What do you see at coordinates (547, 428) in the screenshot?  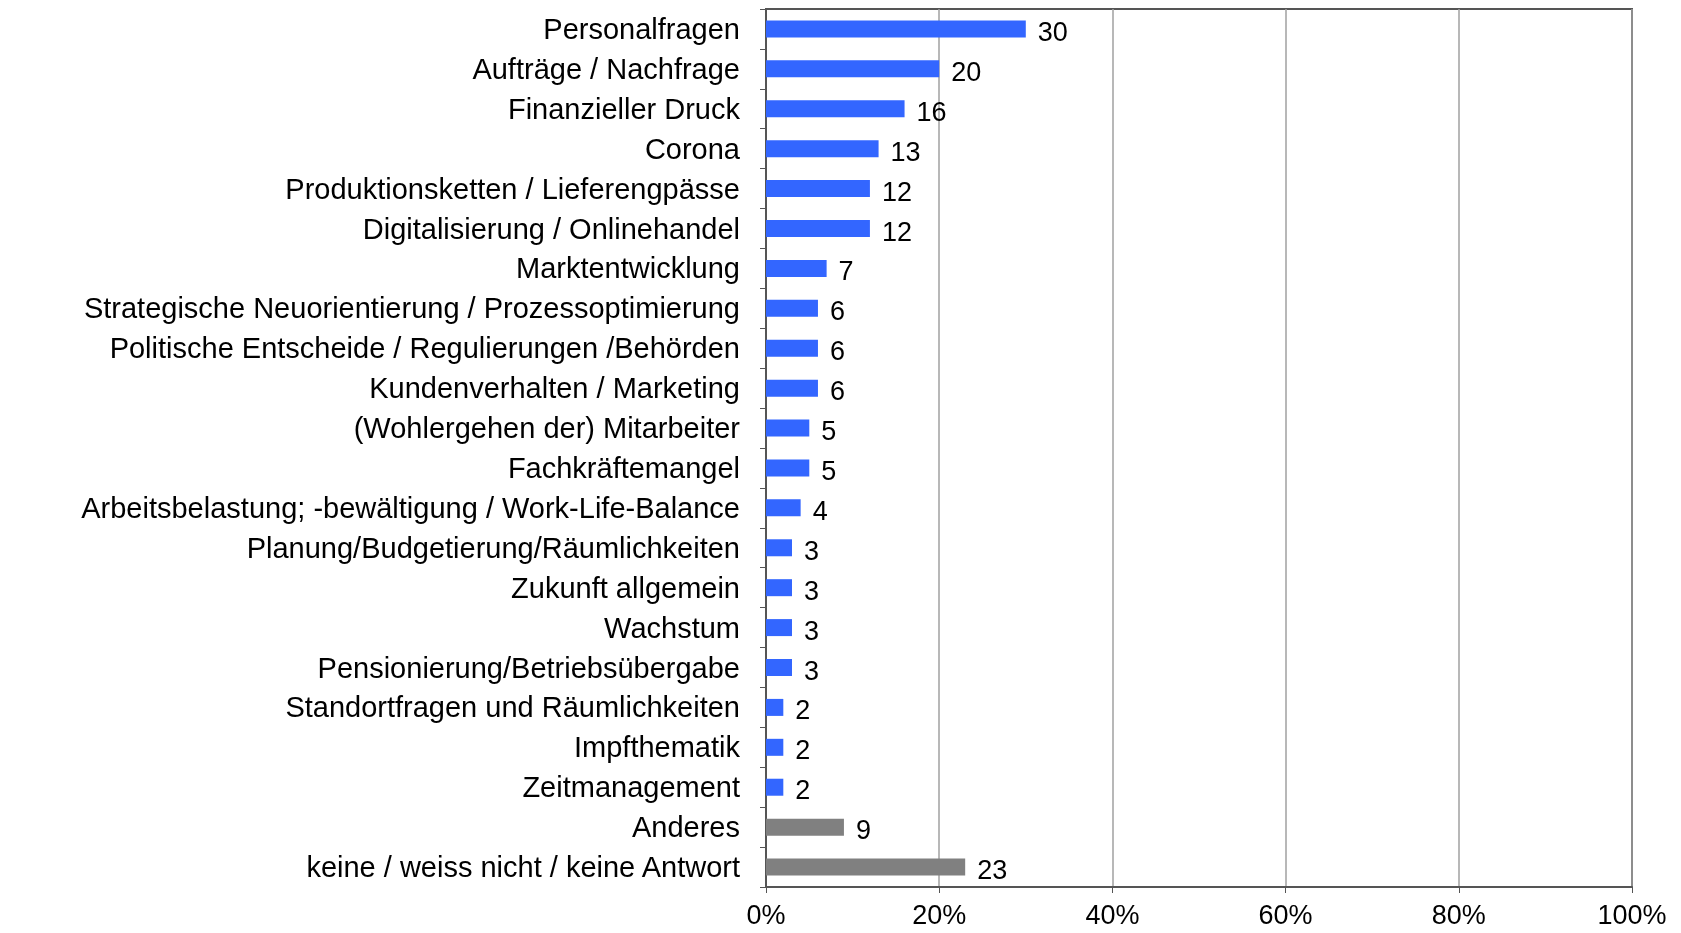 I see `y-tick-label: (Wohlergehen der) Mitarbeiter` at bounding box center [547, 428].